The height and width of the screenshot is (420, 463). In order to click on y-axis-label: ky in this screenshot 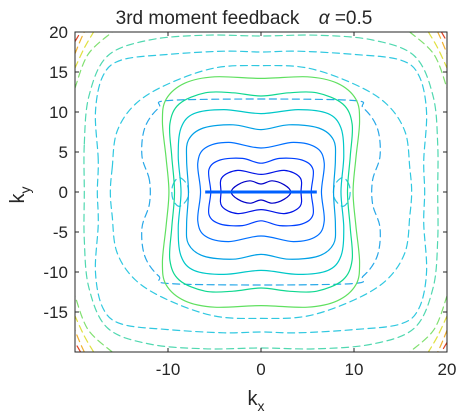, I will do `click(20, 195)`.